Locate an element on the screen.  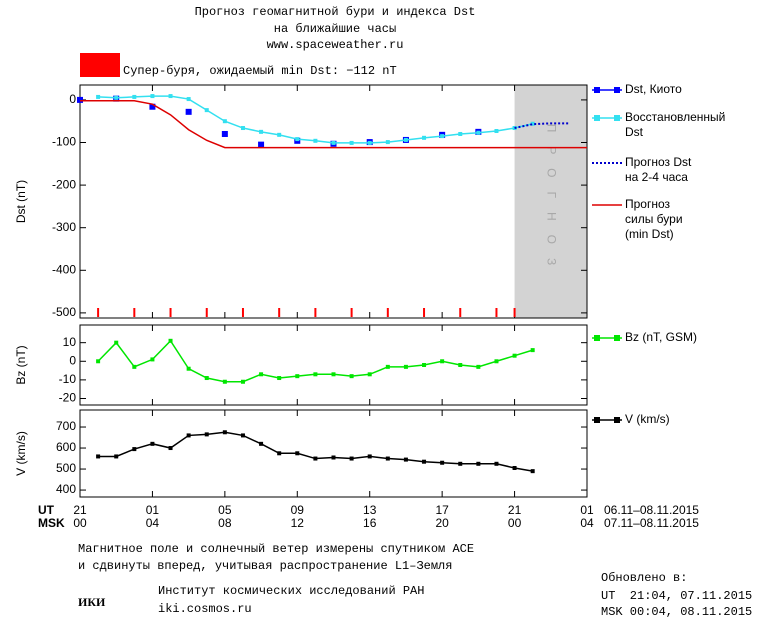
y-tick-label: -200 is located at coordinates (64, 184).